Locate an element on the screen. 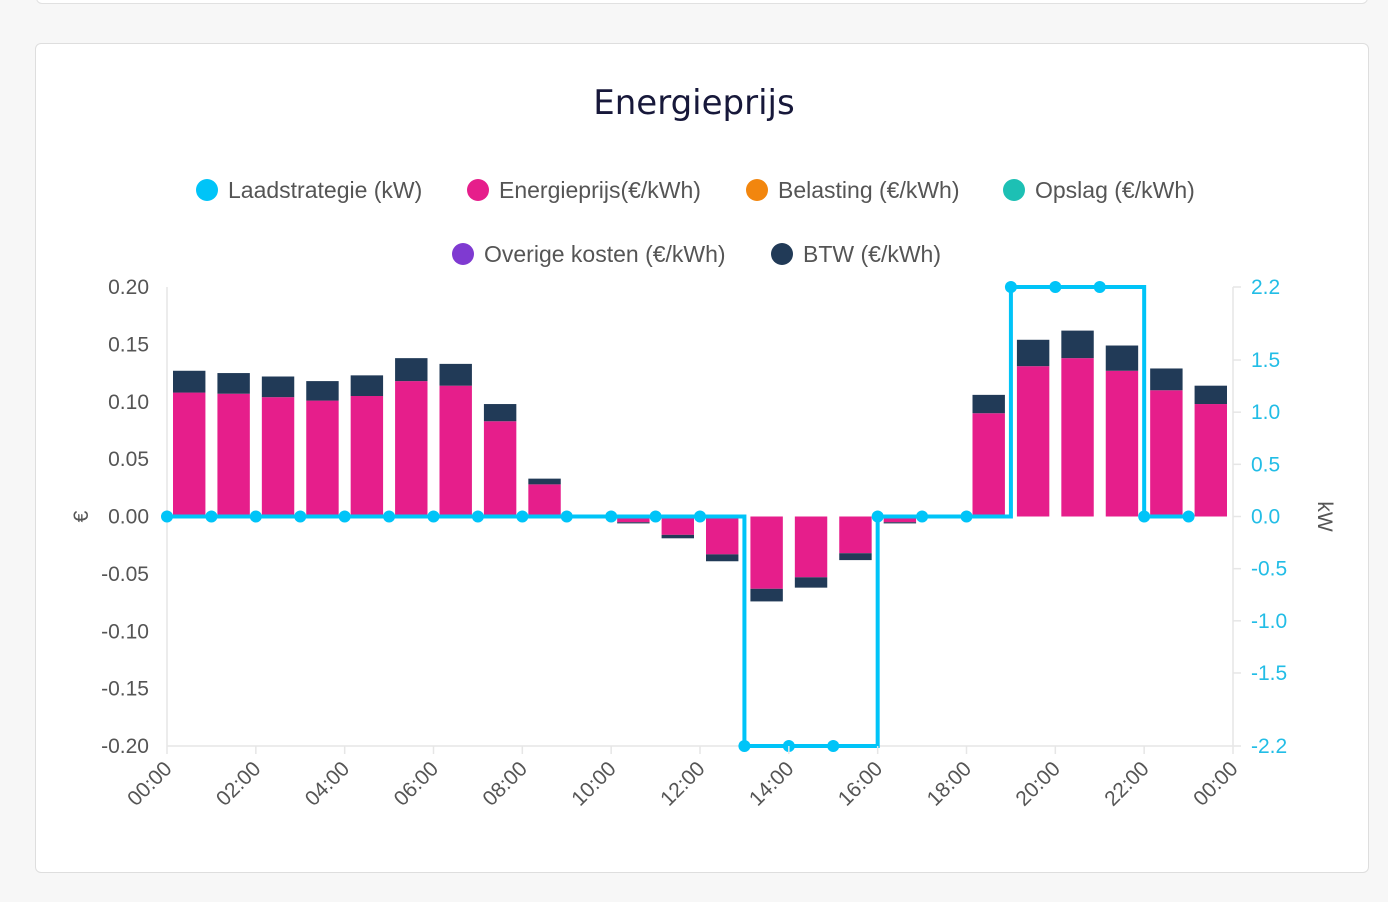 This screenshot has width=1388, height=902. y-left-tick-label: 0.00 is located at coordinates (128, 517).